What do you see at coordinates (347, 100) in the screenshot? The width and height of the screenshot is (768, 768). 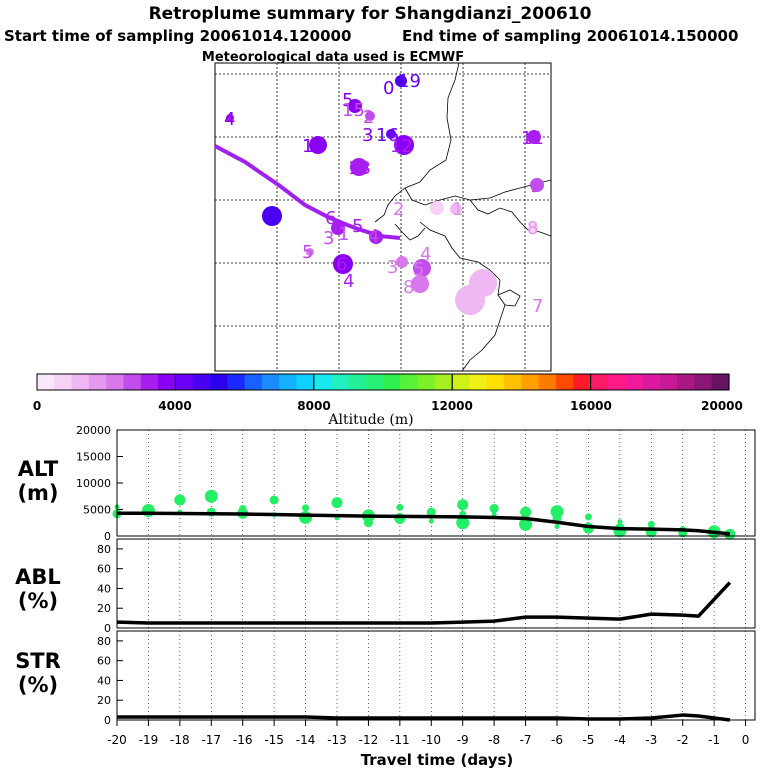 I see `pt-5a: 5` at bounding box center [347, 100].